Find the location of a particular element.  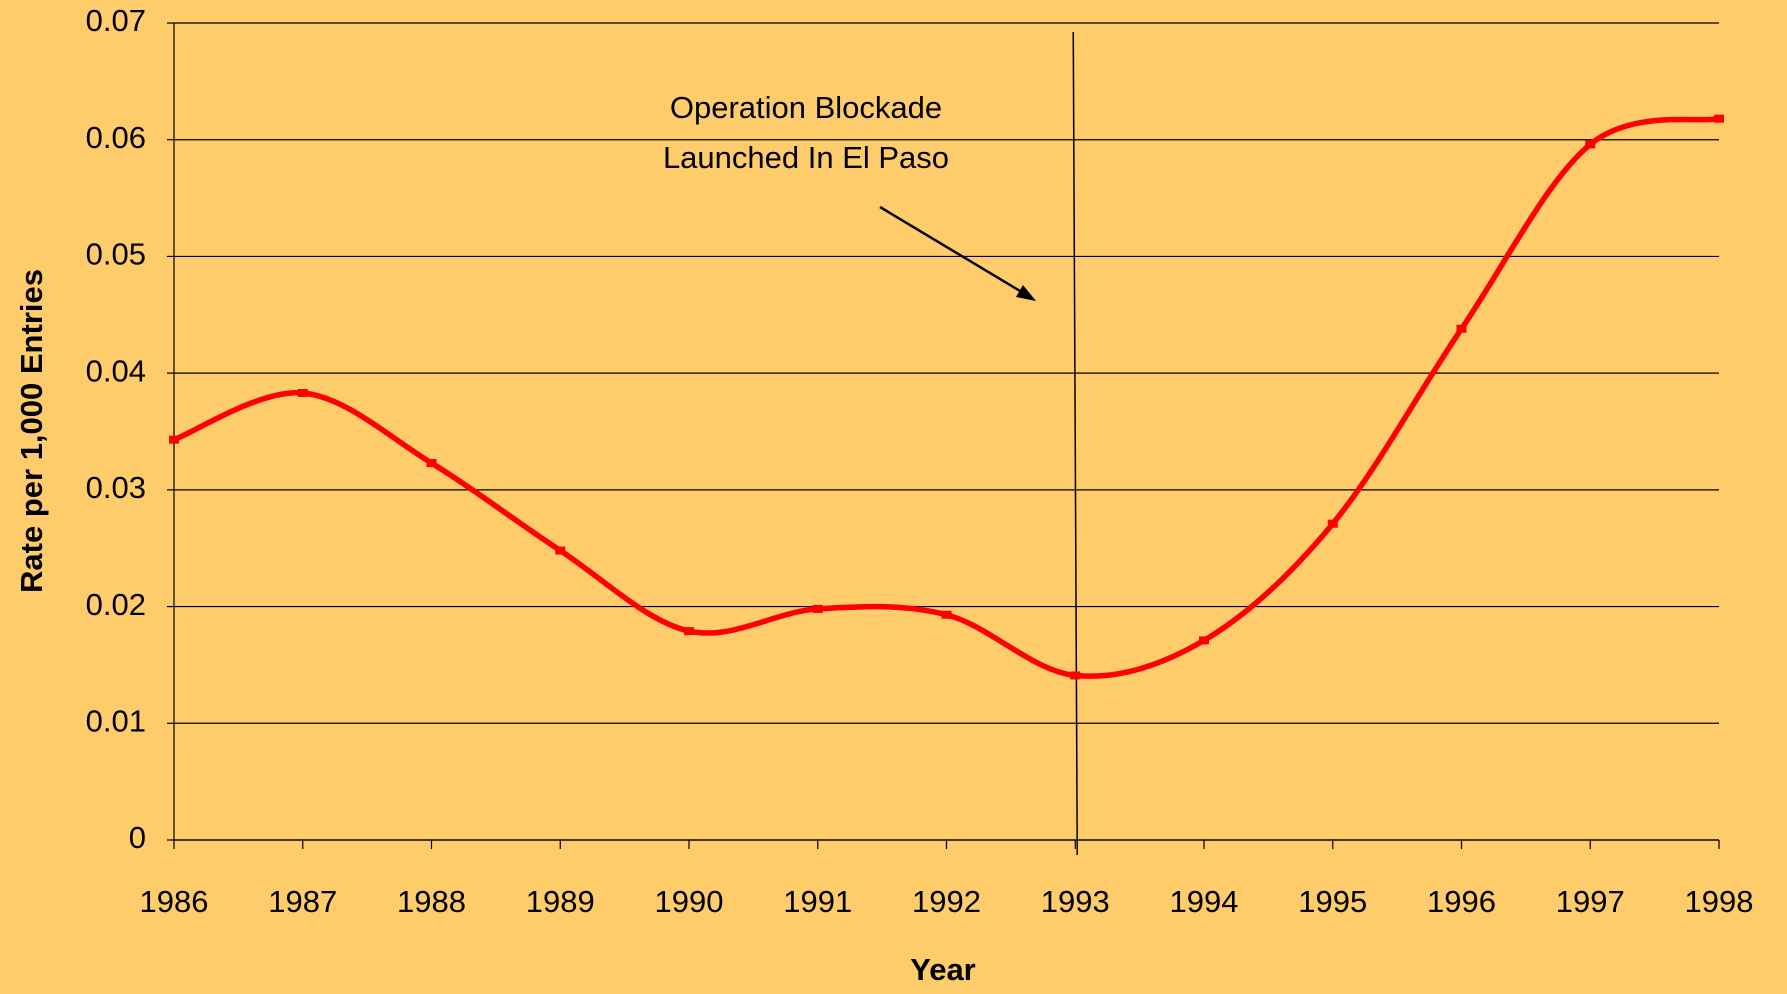

x-tick-label: 1994 is located at coordinates (1204, 901).